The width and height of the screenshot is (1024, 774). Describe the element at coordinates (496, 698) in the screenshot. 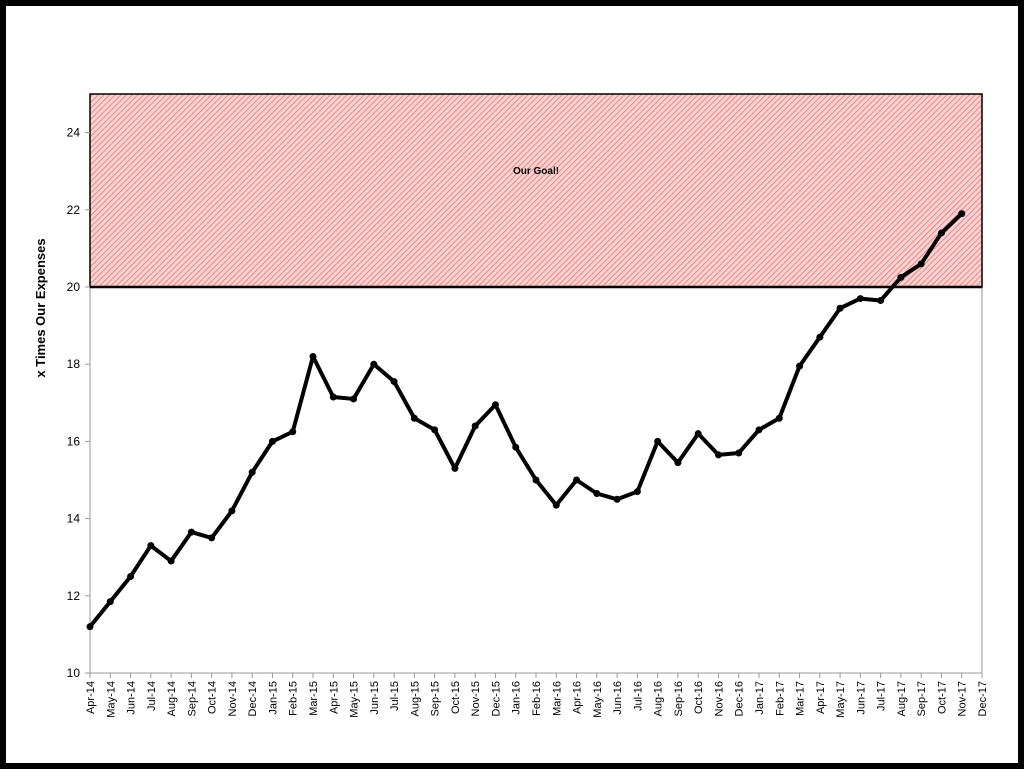

I see `x-tick-label: Dec-15` at that location.